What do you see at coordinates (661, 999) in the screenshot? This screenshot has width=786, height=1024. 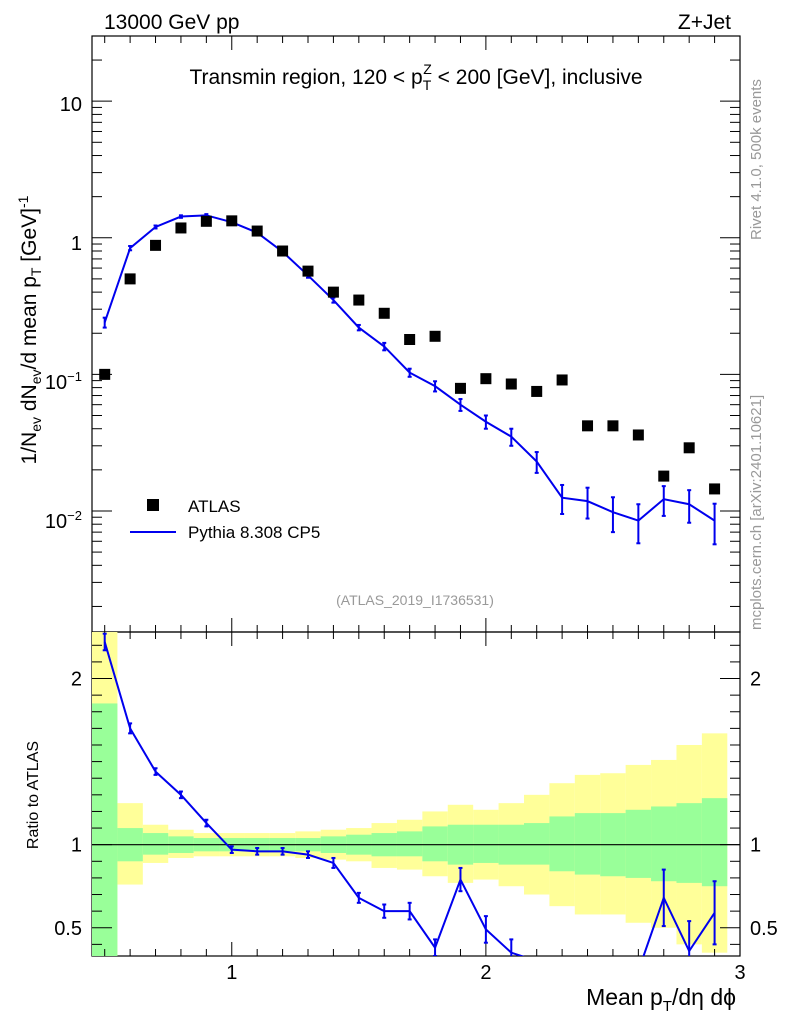 I see `x-axis-label: Mean pT/dη dϕ` at bounding box center [661, 999].